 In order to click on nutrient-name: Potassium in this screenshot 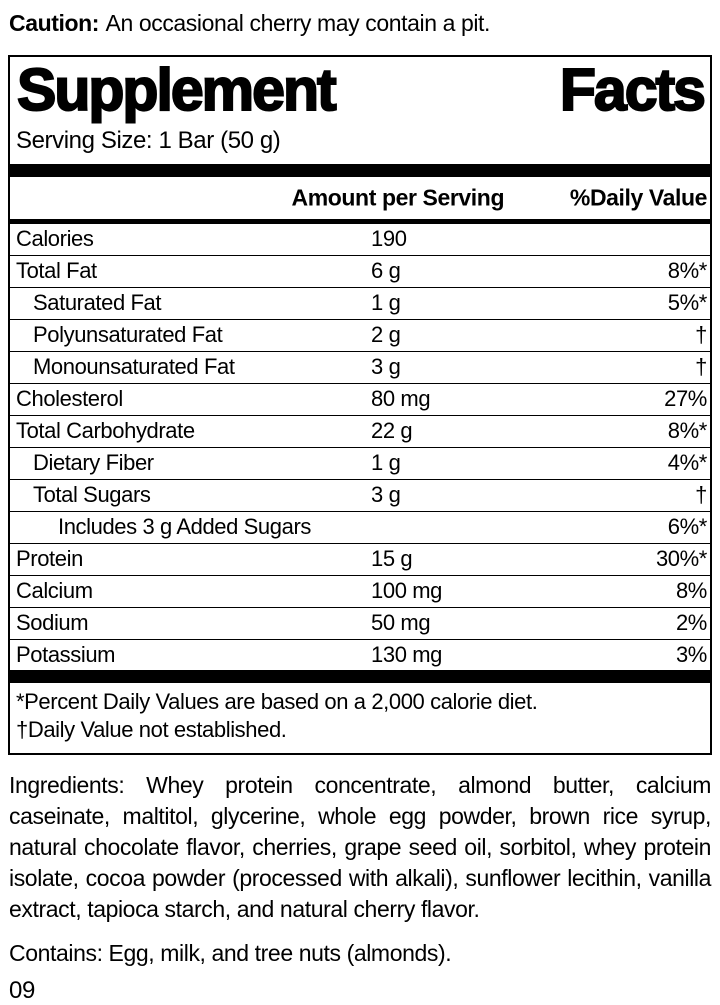, I will do `click(66, 655)`.